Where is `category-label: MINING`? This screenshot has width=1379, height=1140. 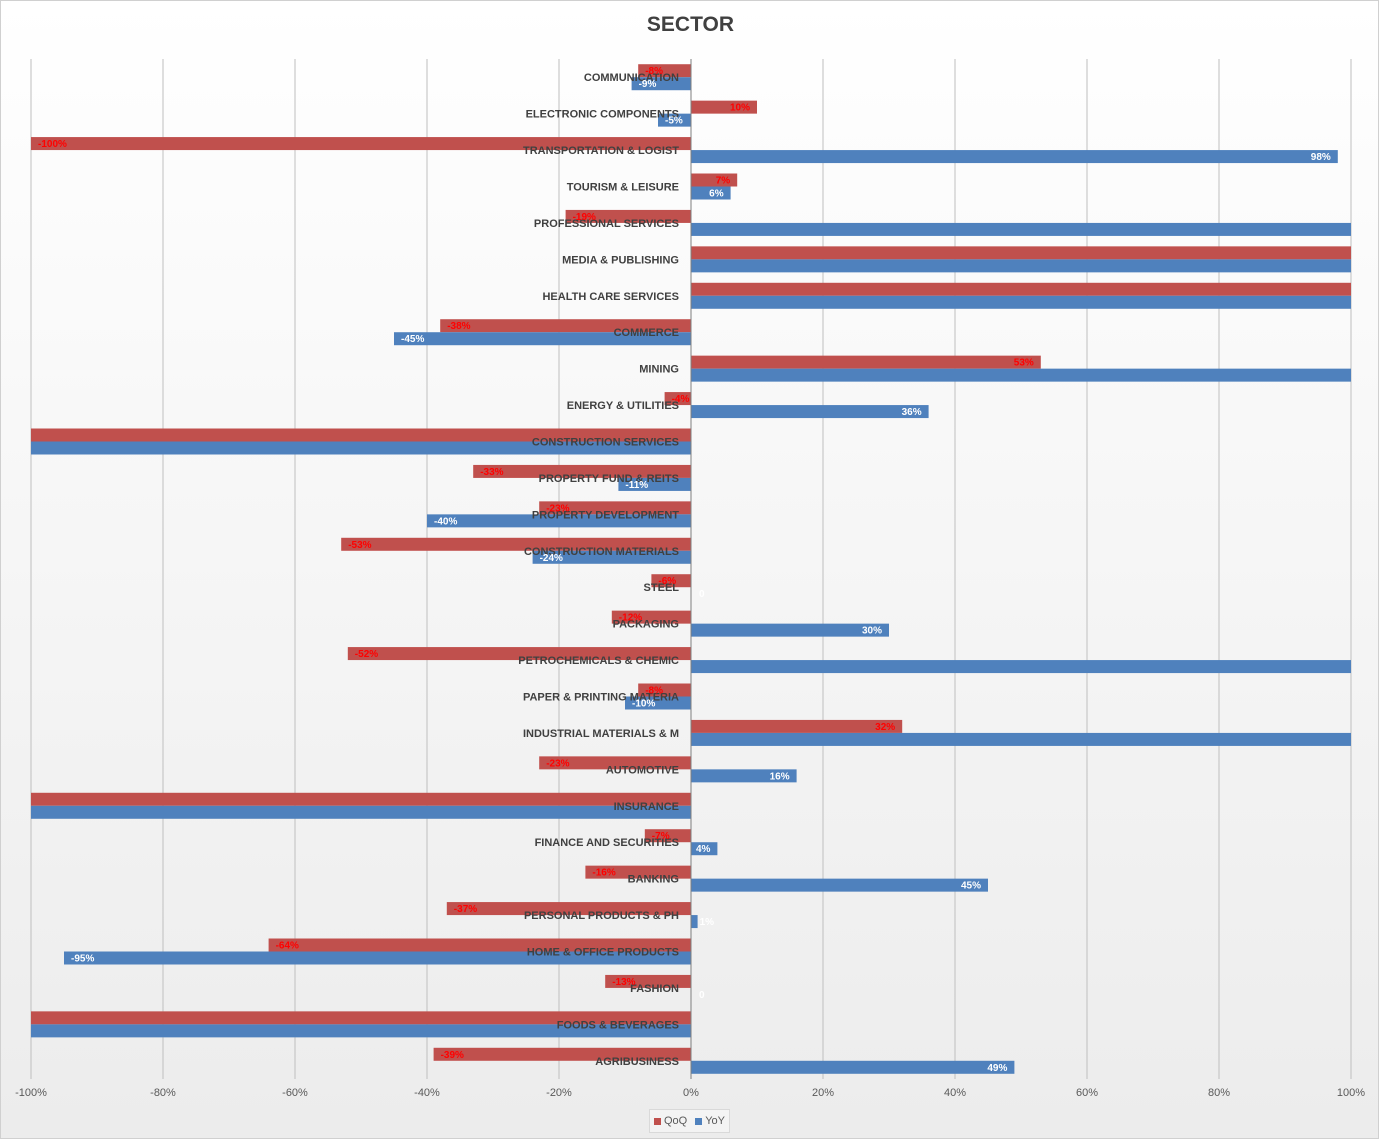 category-label: MINING is located at coordinates (659, 370).